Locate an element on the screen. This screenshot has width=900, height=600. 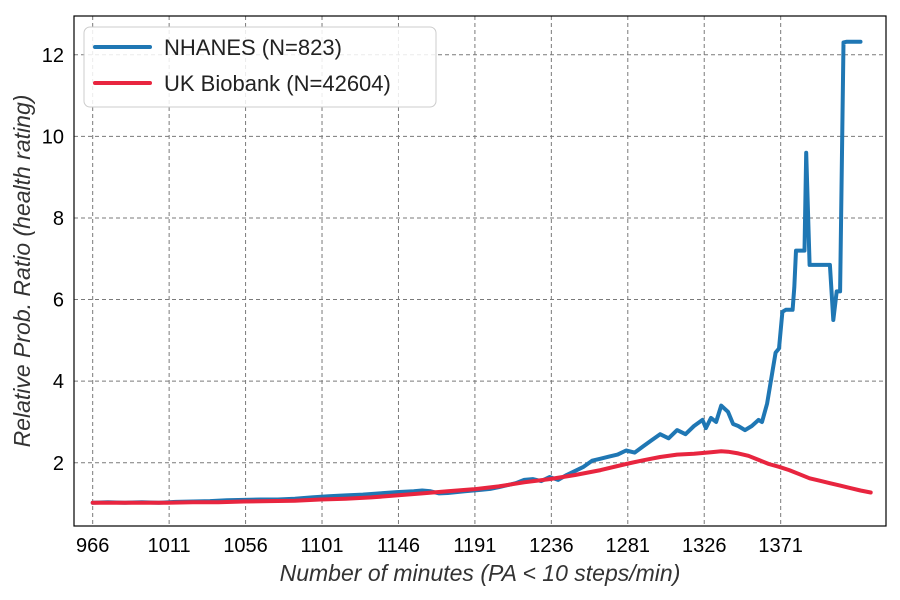
y-axis-title: Relative Prob. Ratio (health rating) is located at coordinates (22, 271).